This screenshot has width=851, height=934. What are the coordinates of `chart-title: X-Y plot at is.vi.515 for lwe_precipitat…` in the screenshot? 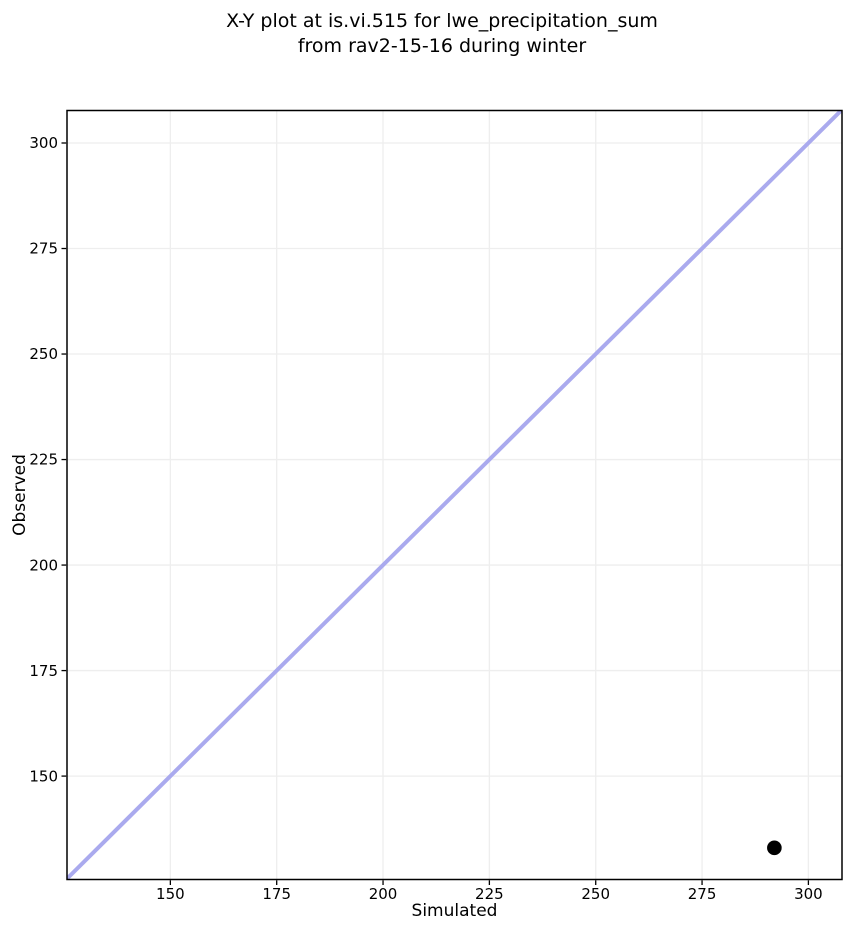 It's located at (442, 34).